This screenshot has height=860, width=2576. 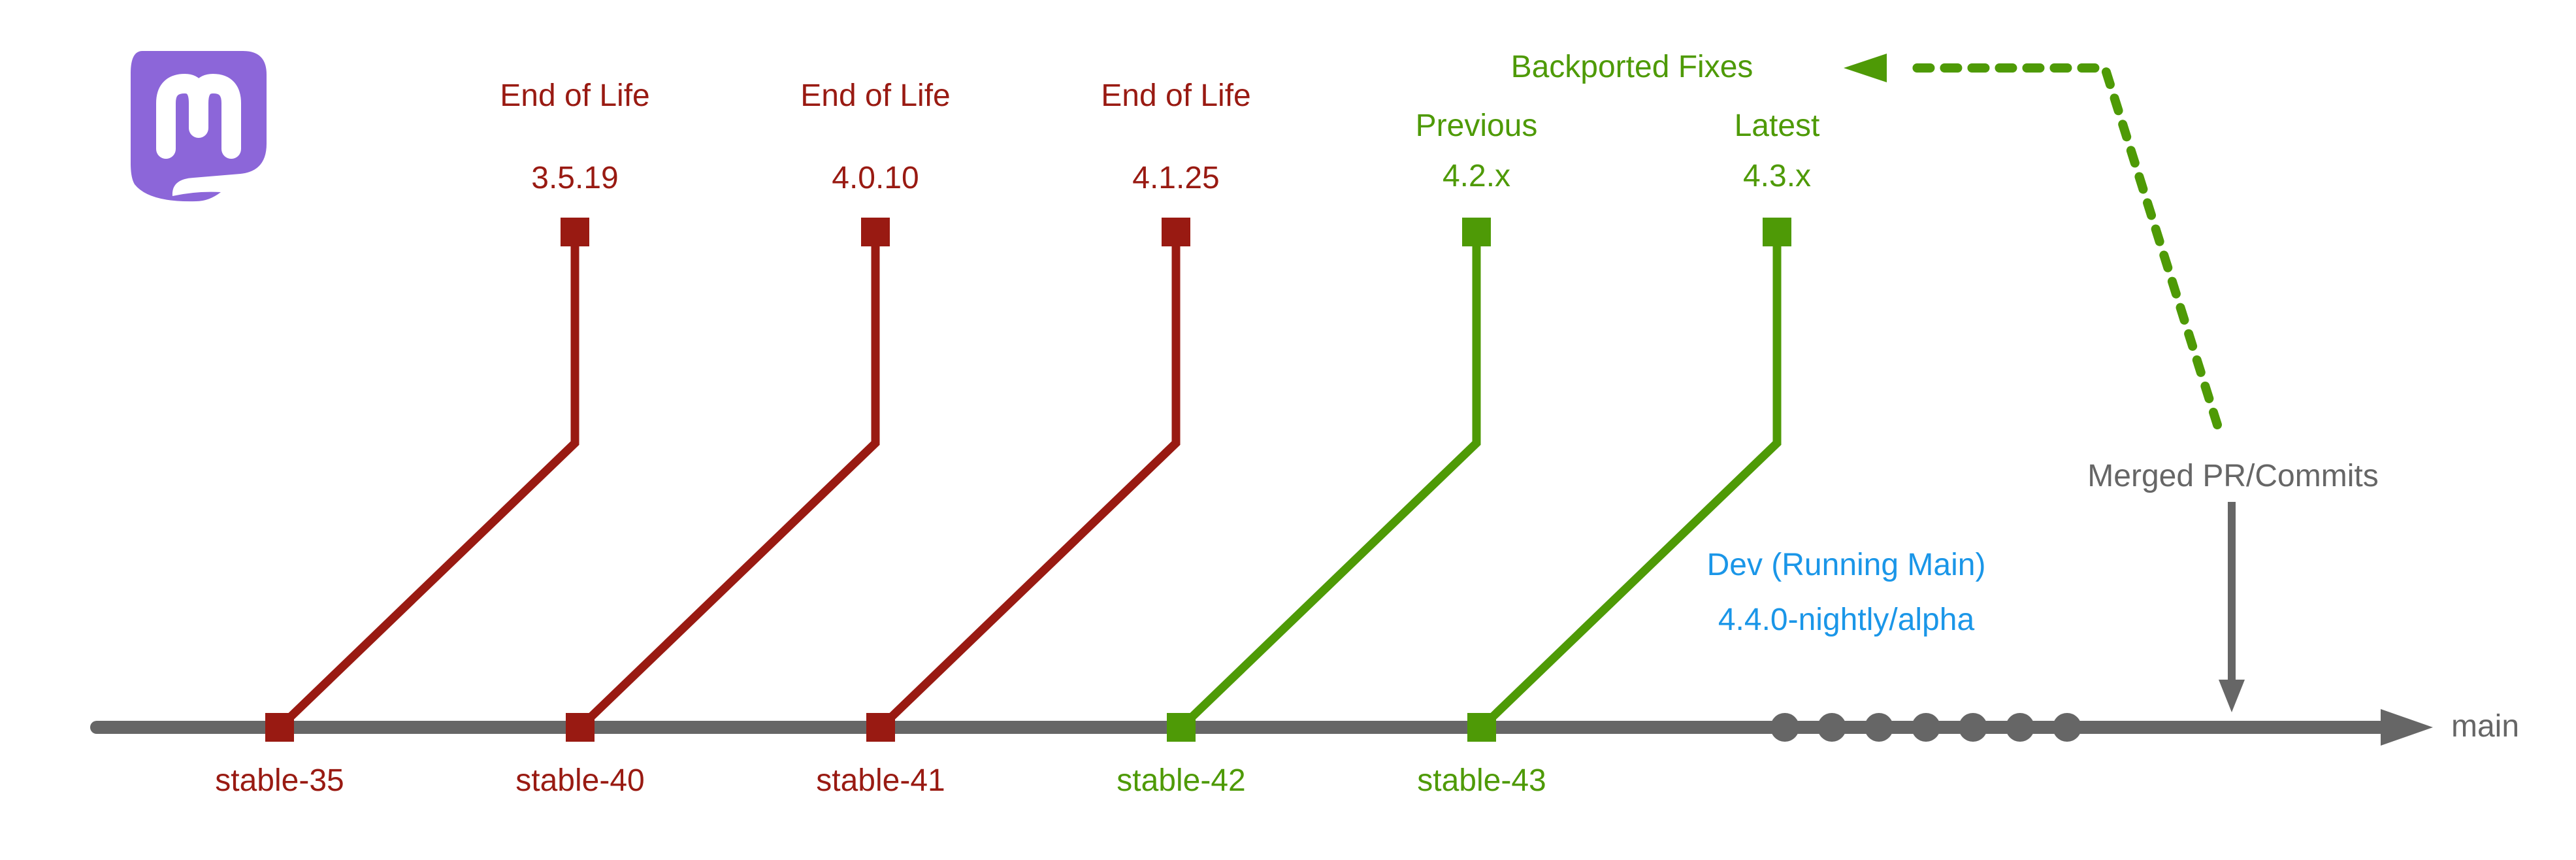 What do you see at coordinates (1777, 125) in the screenshot?
I see `branch-status-label: Latest` at bounding box center [1777, 125].